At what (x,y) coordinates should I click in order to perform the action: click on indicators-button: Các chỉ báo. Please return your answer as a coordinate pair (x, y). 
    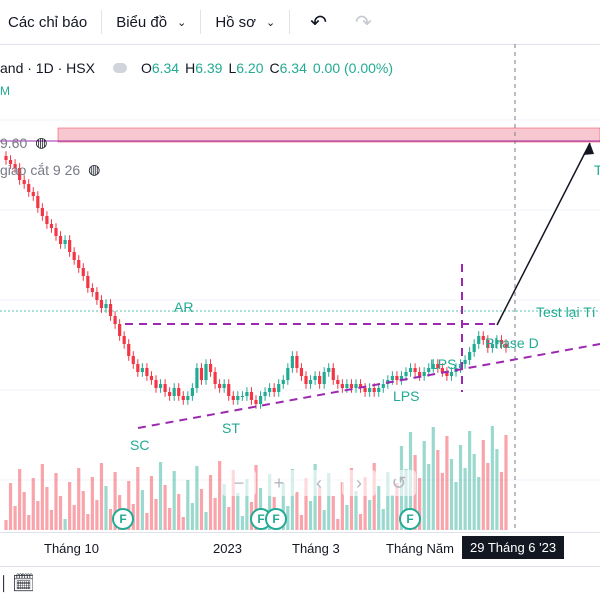
    Looking at the image, I should click on (47, 22).